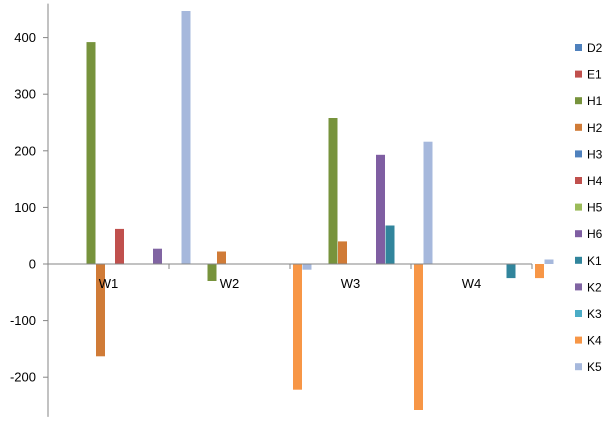  I want to click on bar-k5-w1, so click(186, 137).